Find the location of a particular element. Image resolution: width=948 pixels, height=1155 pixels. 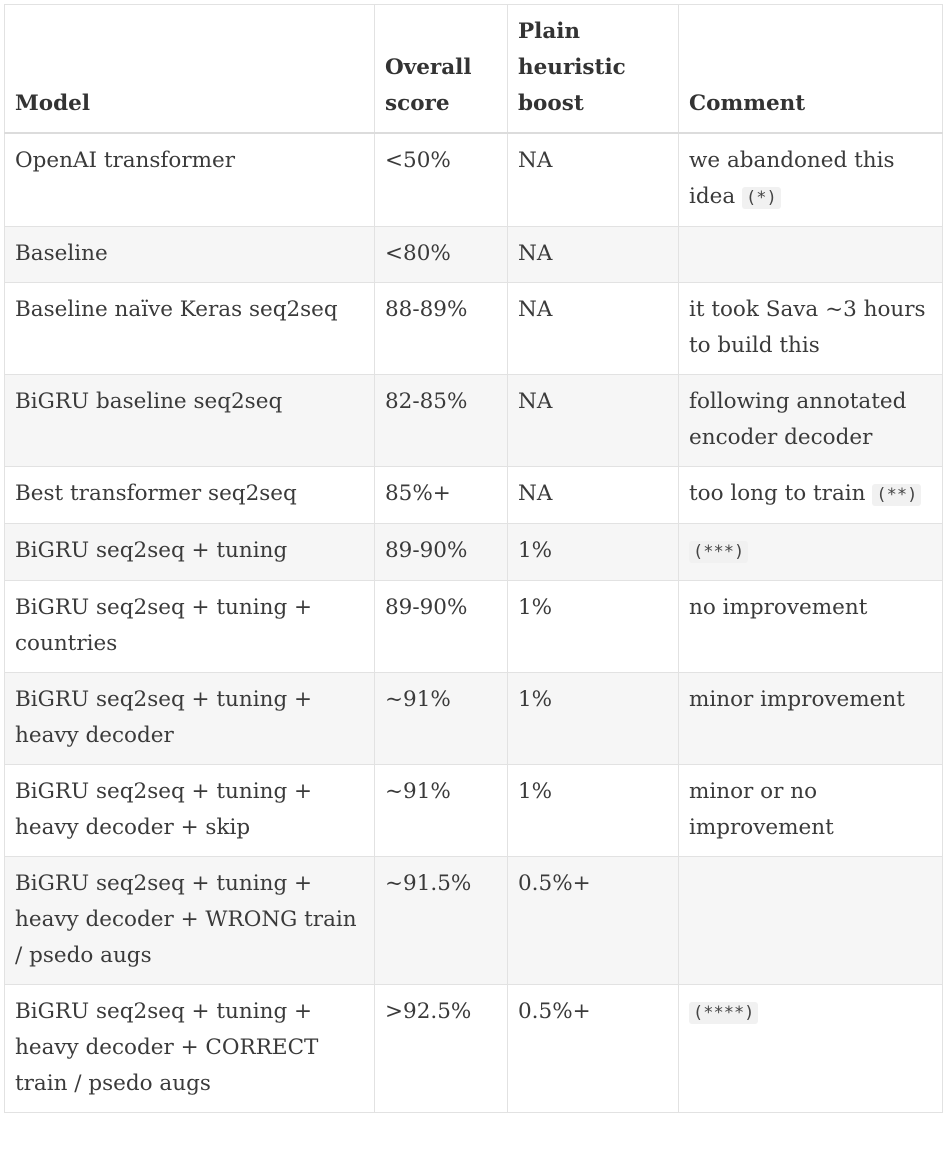

comment-text: we abandoned this idea is located at coordinates (792, 178).